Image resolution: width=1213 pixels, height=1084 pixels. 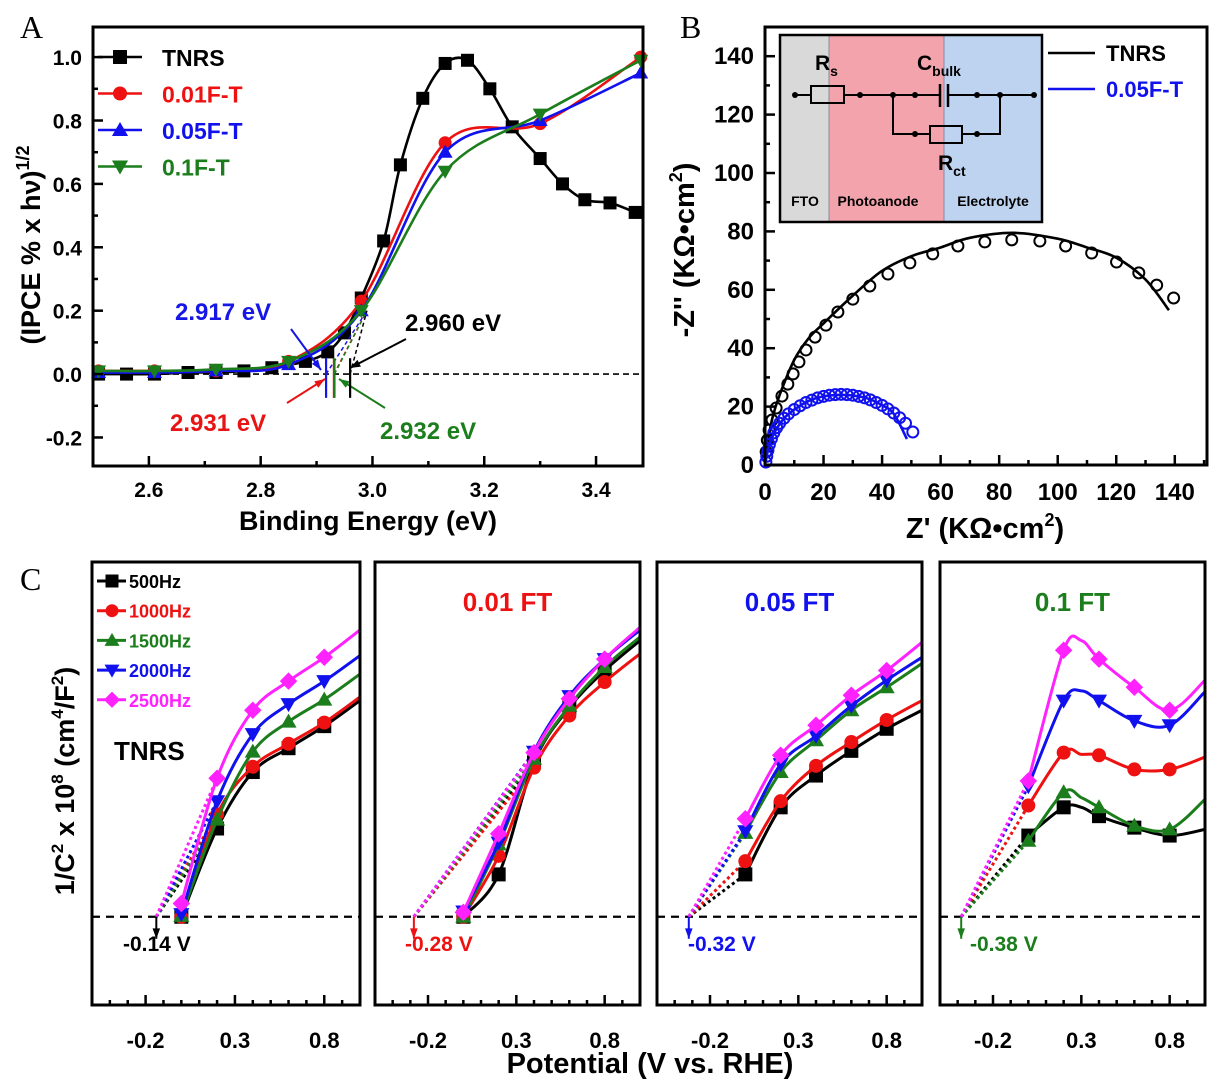 What do you see at coordinates (266, 770) in the screenshot?
I see `series-2500Hz` at bounding box center [266, 770].